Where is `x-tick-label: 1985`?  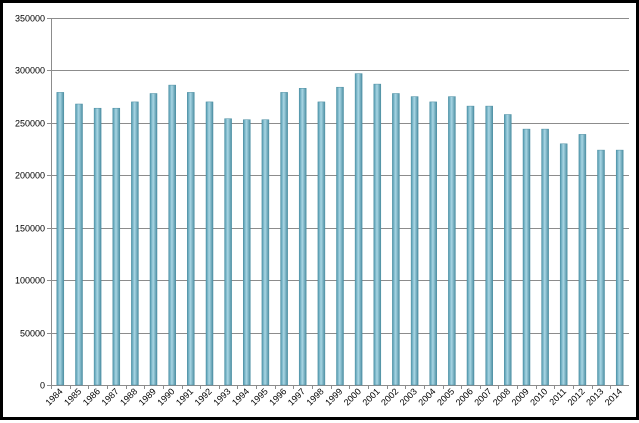
x-tick-label: 1985 is located at coordinates (72, 396).